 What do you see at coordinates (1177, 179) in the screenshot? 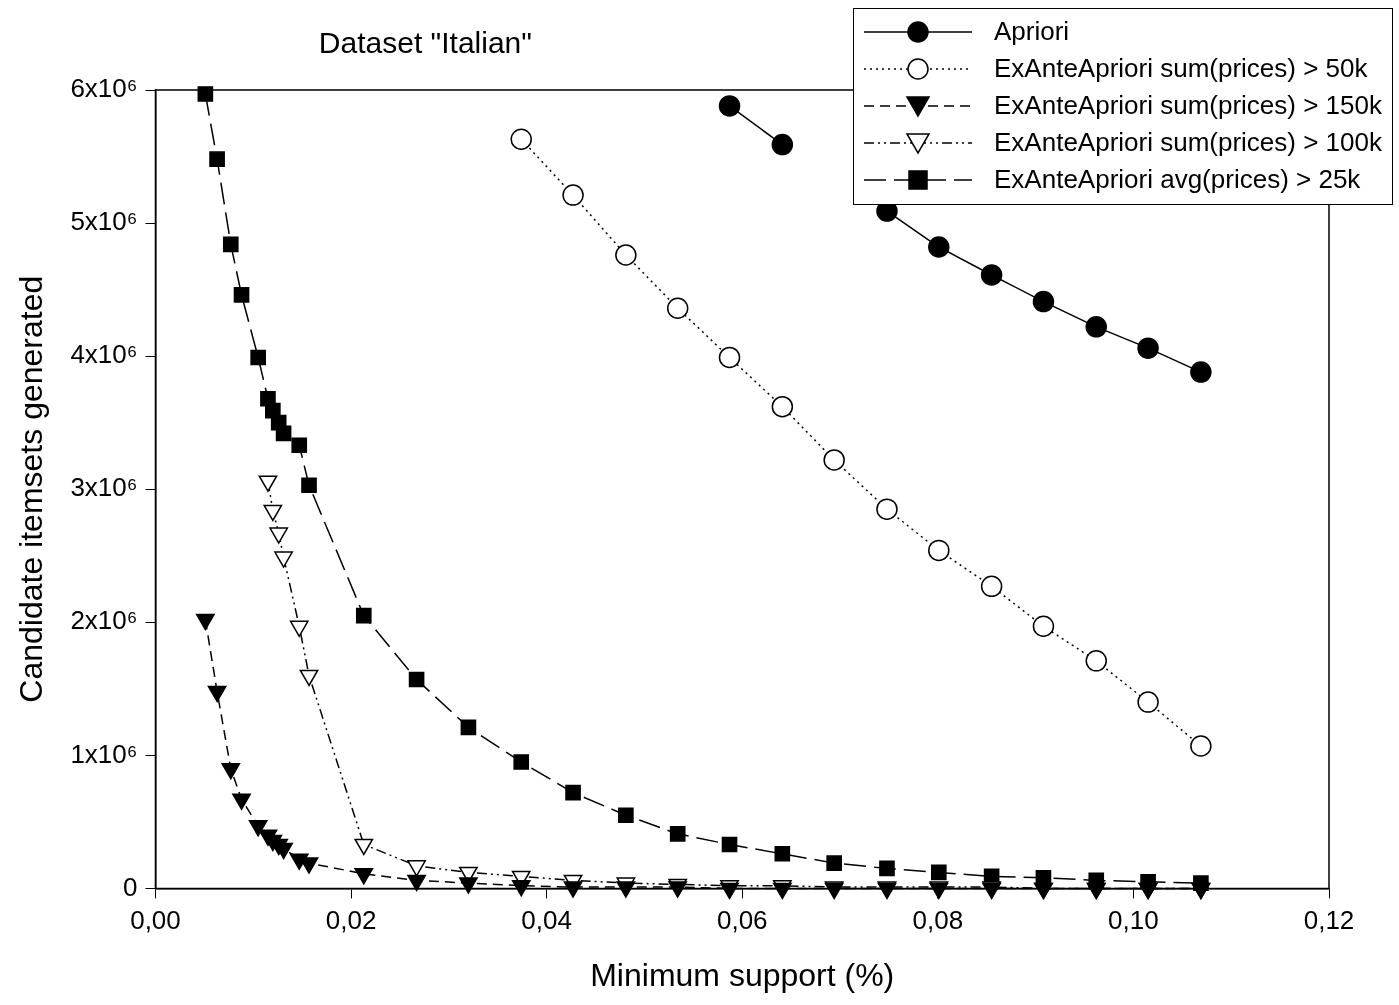
I see `legend-label: ExAnteApriori avg(prices) > 25k` at bounding box center [1177, 179].